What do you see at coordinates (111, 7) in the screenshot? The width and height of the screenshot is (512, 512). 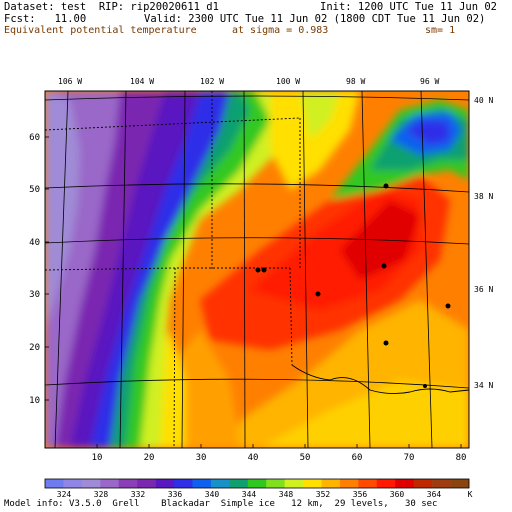 I see `dataset-label: Dataset: test RIP: rip20020611 d1` at bounding box center [111, 7].